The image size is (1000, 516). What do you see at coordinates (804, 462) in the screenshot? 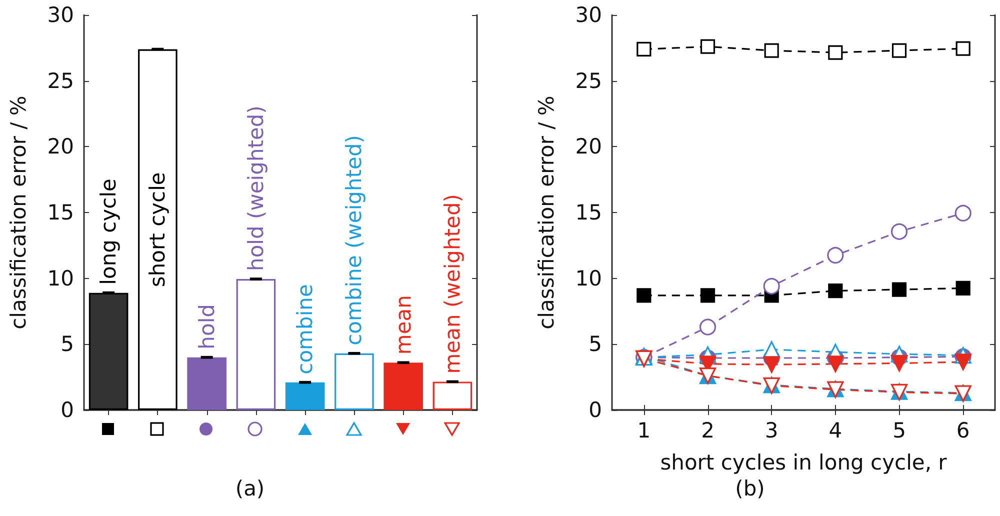
I see `x-axis-title: short cycles in long cycle, r` at bounding box center [804, 462].